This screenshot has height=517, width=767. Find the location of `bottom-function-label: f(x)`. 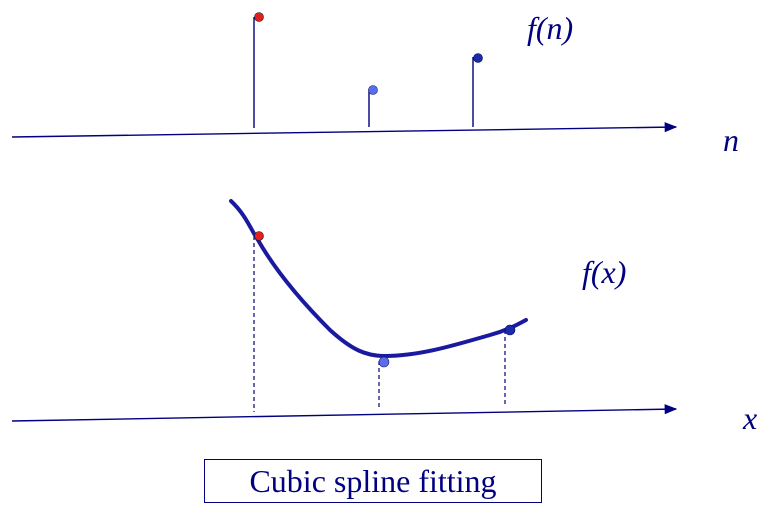

bottom-function-label: f(x) is located at coordinates (604, 272).